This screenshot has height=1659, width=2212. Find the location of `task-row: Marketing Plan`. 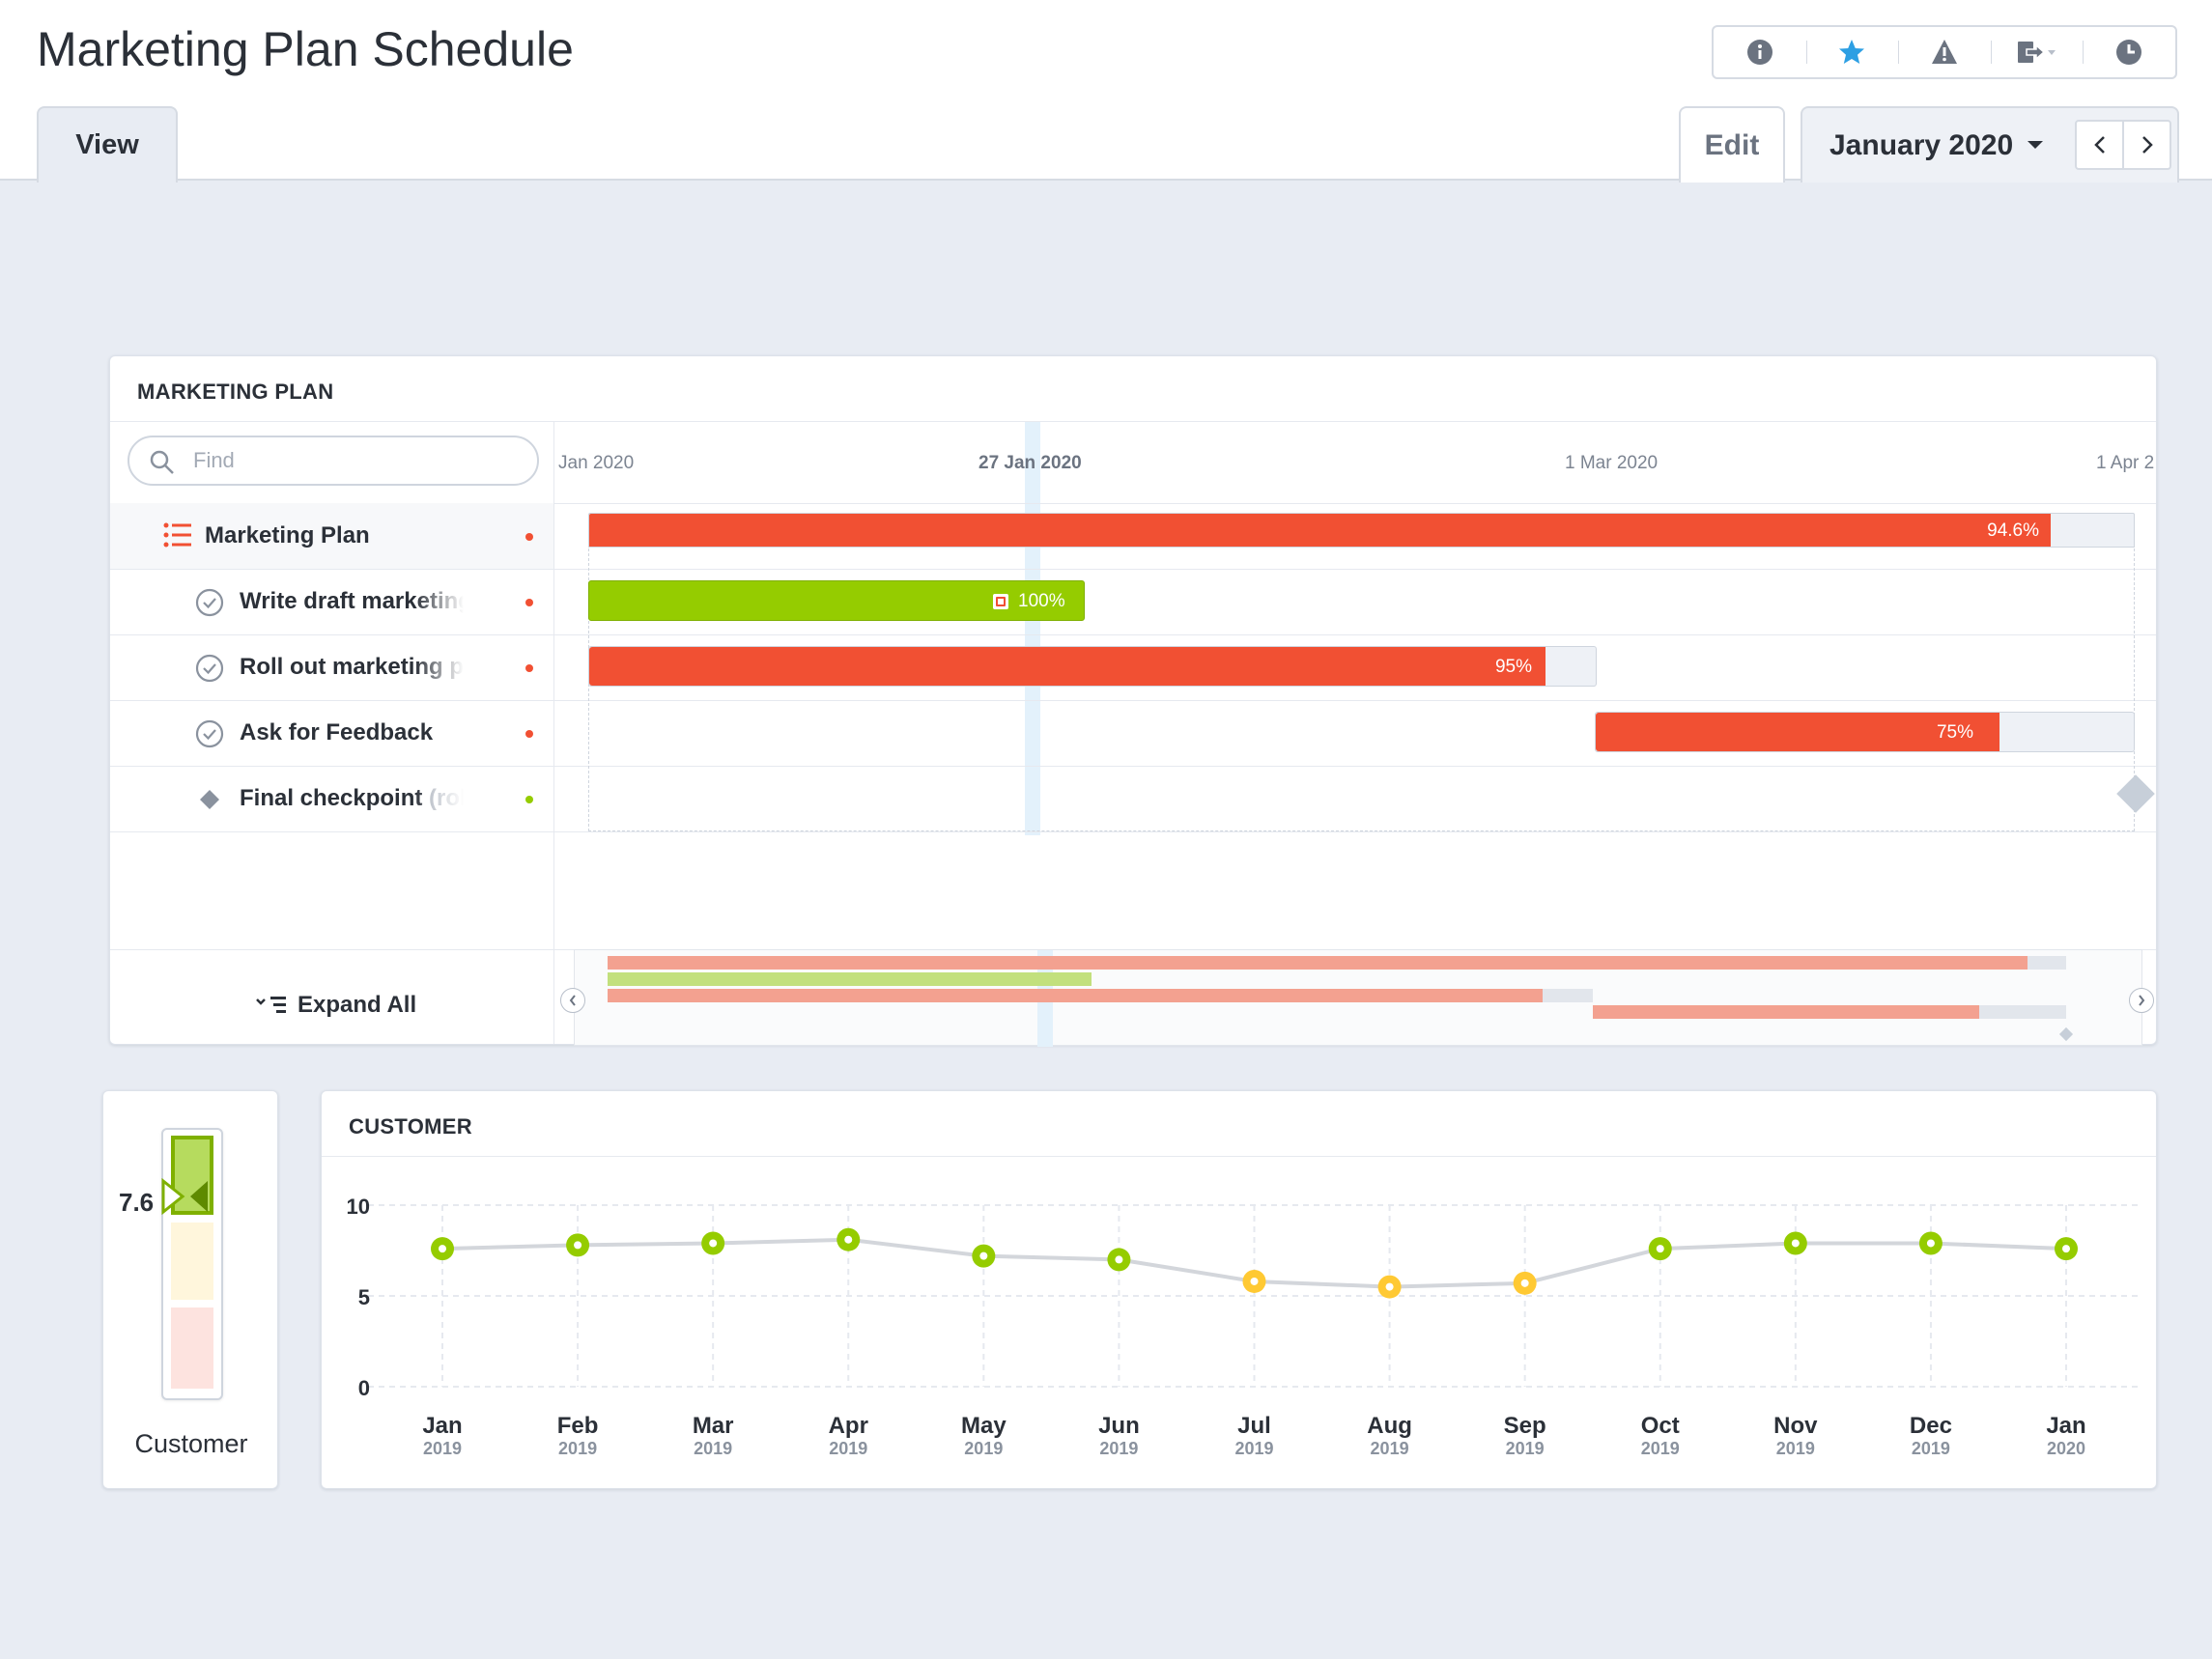

task-row: Marketing Plan is located at coordinates (331, 536).